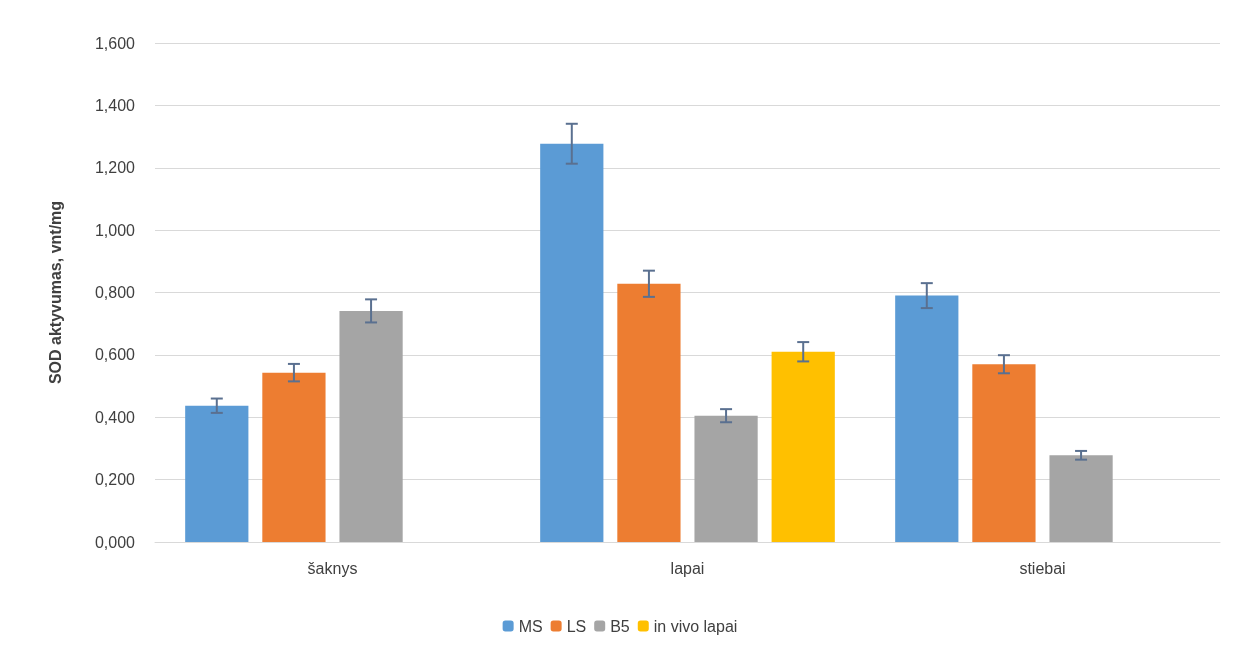 The width and height of the screenshot is (1240, 657). Describe the element at coordinates (115, 43) in the screenshot. I see `y-tick-label: 1,600` at that location.